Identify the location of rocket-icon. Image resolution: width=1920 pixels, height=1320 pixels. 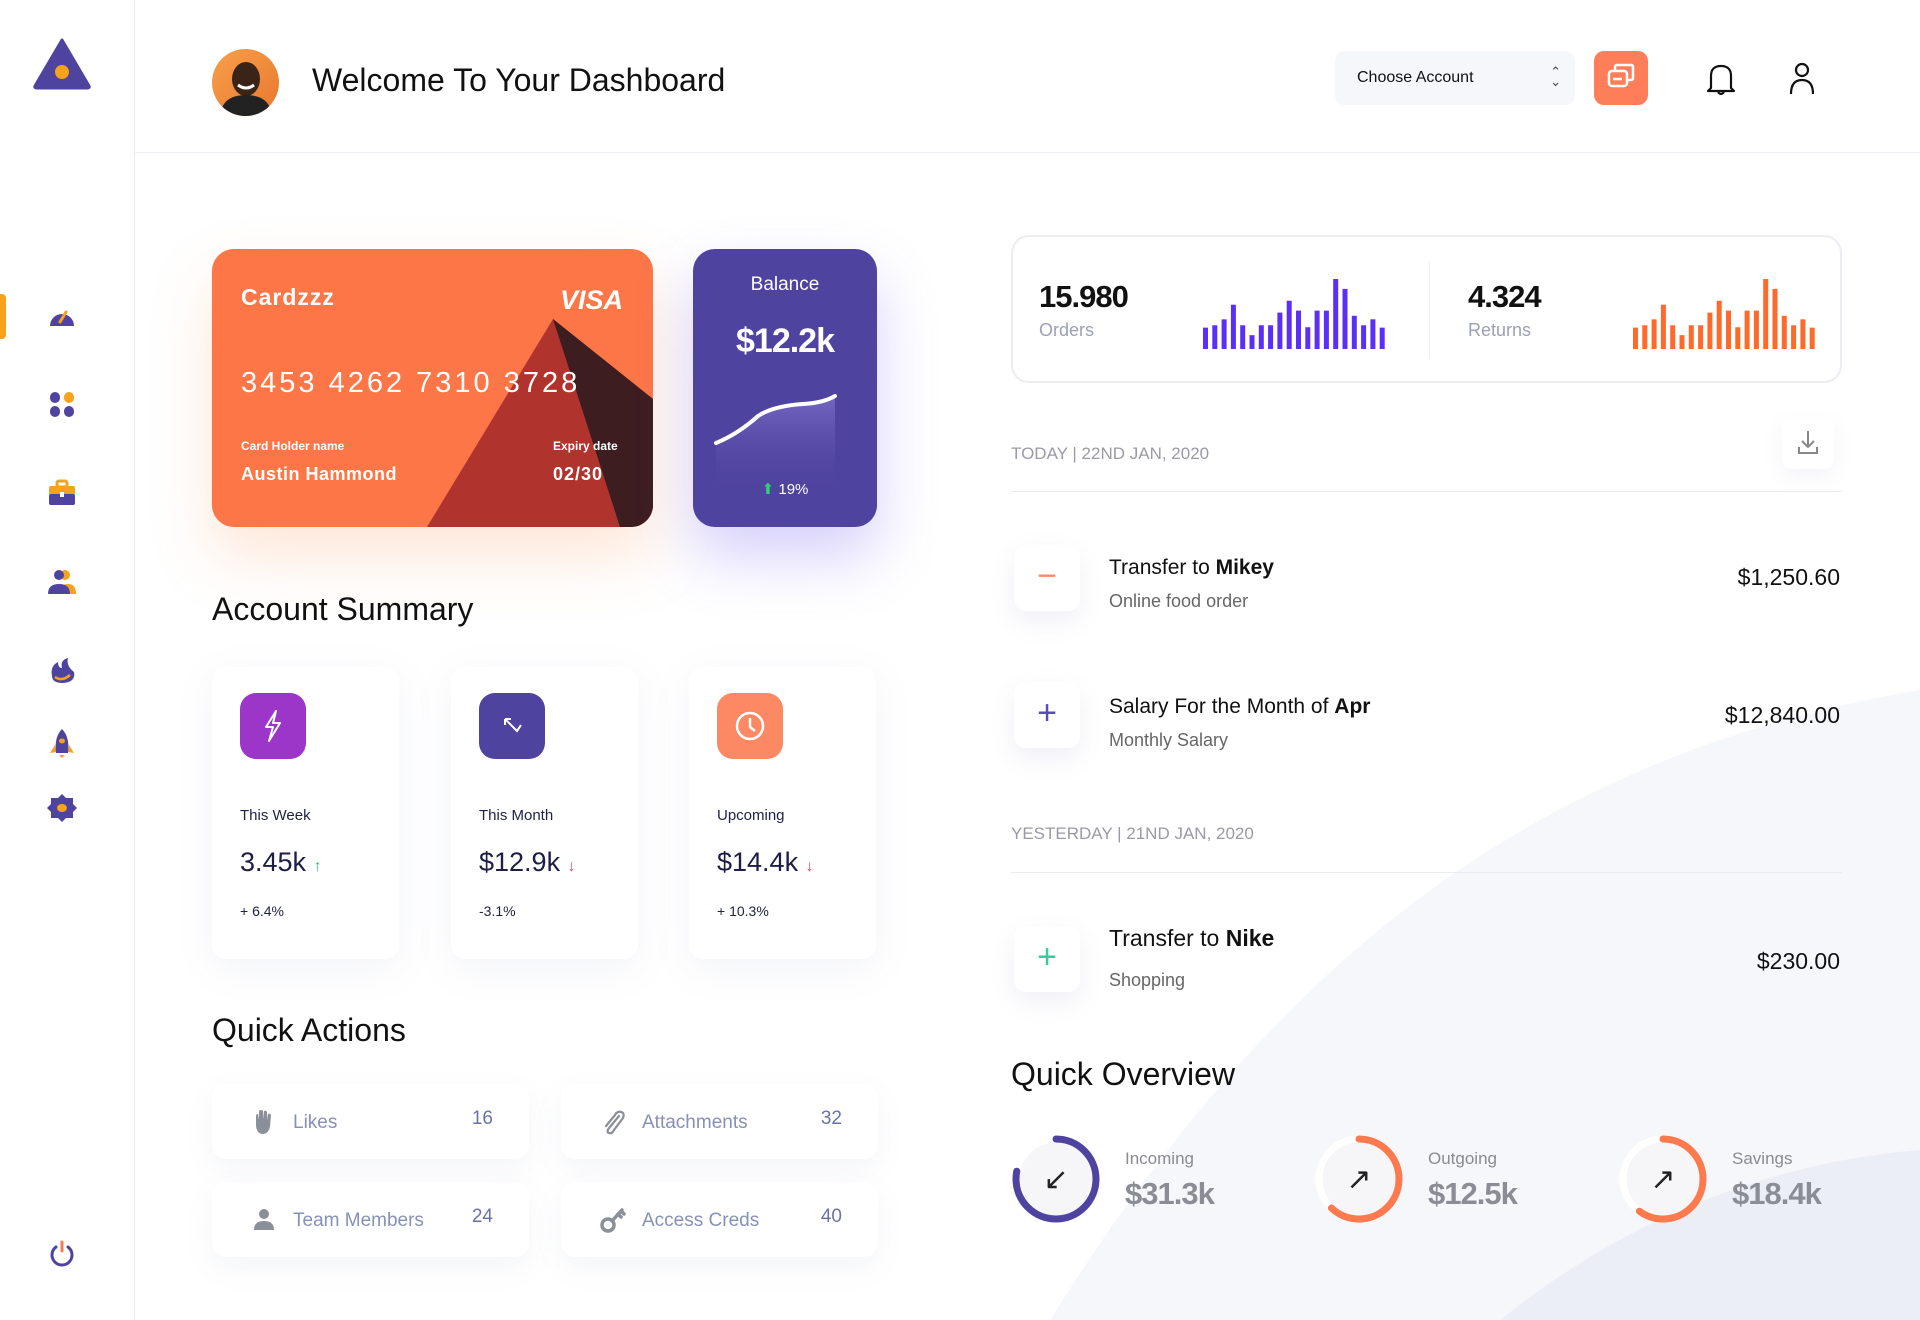
(62, 743).